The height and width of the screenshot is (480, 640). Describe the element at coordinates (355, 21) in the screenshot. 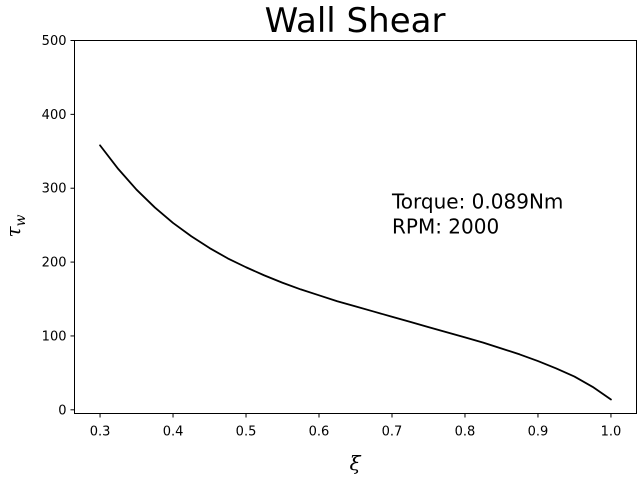

I see `chart-title: Wall Shear` at that location.